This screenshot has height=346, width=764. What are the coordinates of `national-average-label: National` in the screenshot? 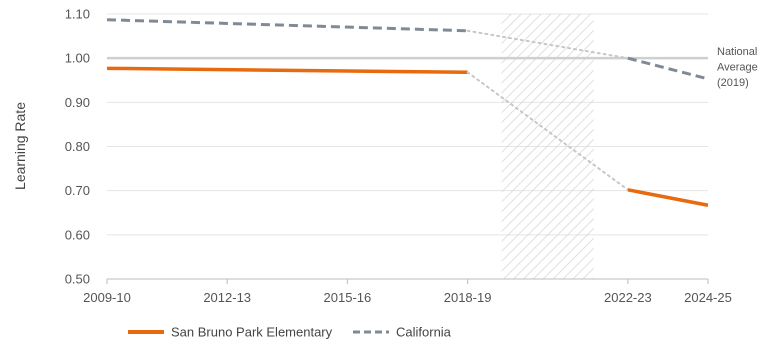 It's located at (737, 52).